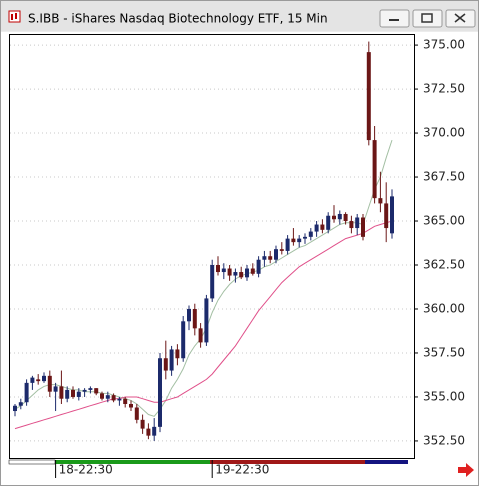  What do you see at coordinates (460, 18) in the screenshot?
I see `close-button` at bounding box center [460, 18].